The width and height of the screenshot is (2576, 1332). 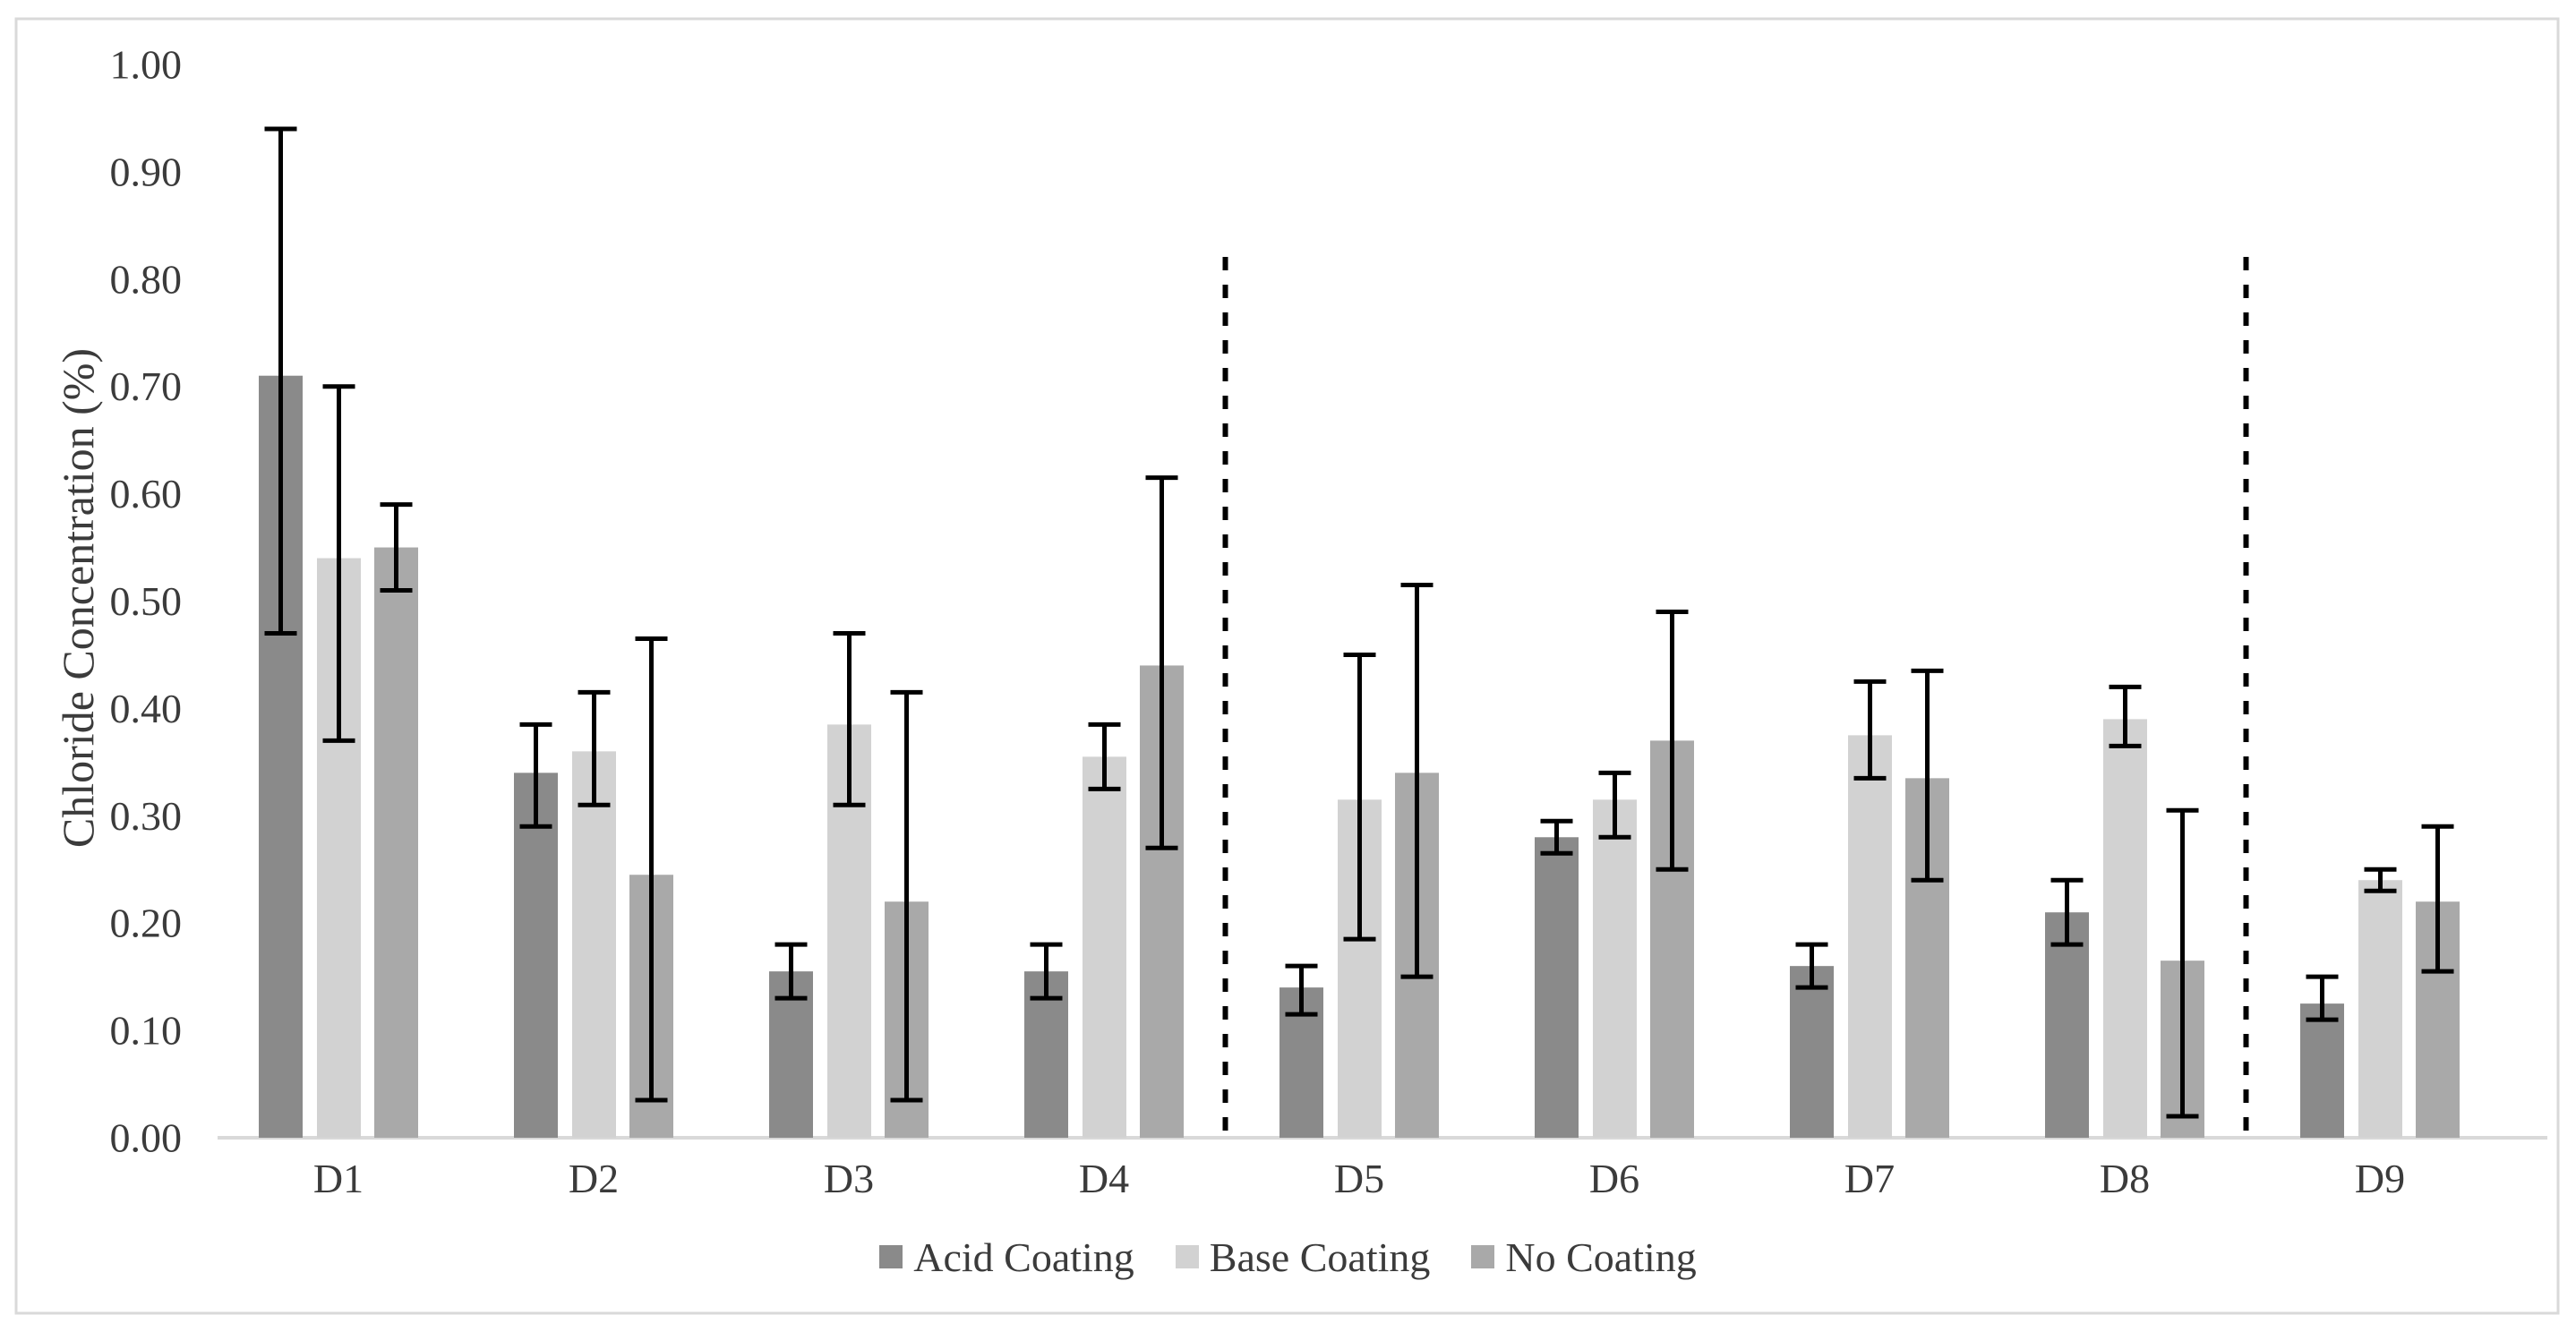 What do you see at coordinates (1870, 936) in the screenshot?
I see `bar-base-coating-d7` at bounding box center [1870, 936].